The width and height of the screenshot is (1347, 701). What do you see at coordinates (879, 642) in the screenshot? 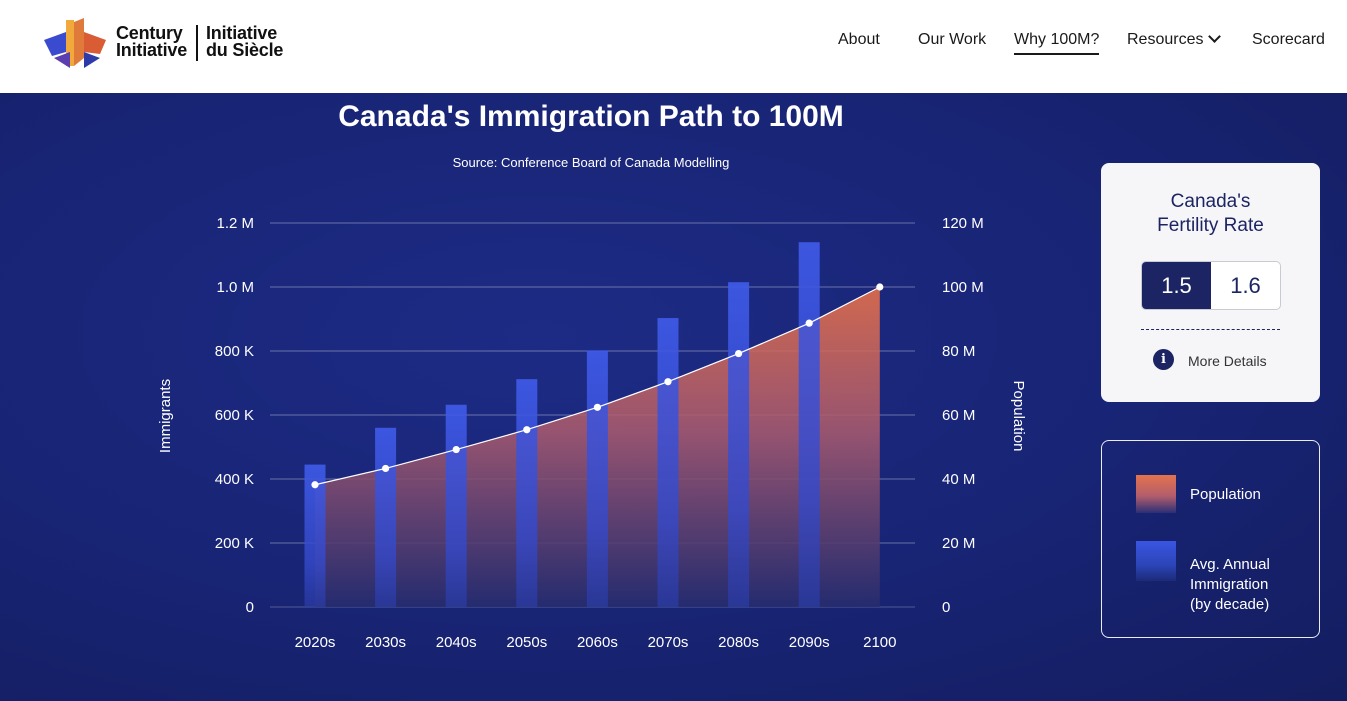
I see `x-tick-label: 2100` at bounding box center [879, 642].